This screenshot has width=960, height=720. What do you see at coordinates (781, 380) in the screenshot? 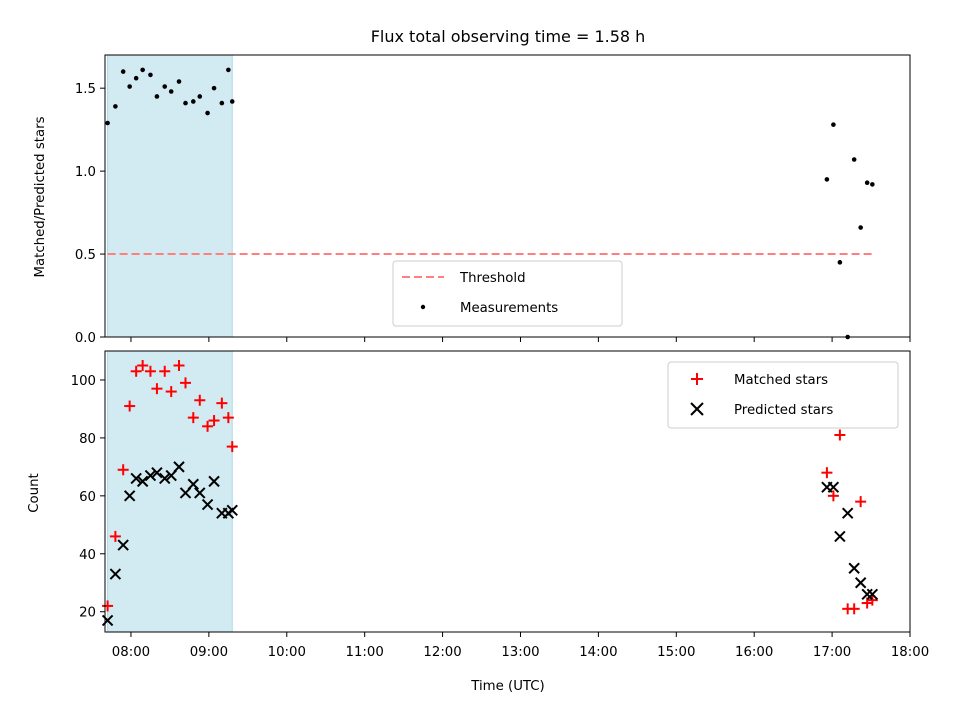
I see `legend-matched-label: Matched stars` at bounding box center [781, 380].